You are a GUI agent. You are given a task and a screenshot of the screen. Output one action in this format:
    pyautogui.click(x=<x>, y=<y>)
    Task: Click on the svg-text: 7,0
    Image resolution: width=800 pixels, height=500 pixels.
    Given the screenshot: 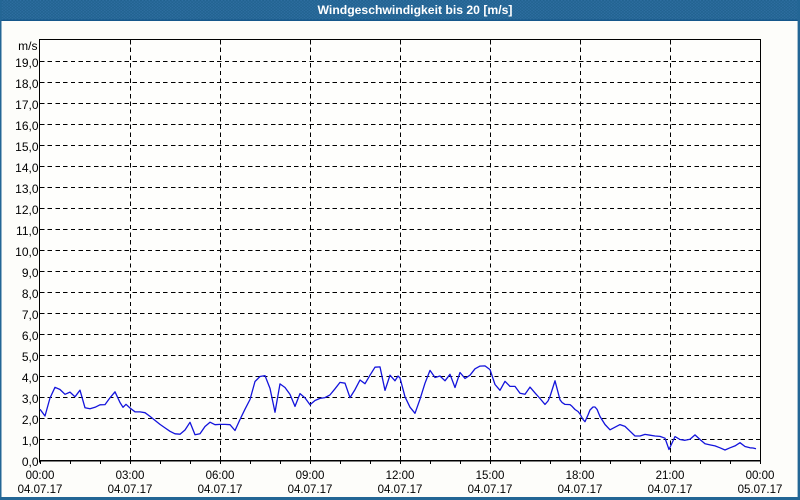 What is the action you would take?
    pyautogui.click(x=30, y=315)
    